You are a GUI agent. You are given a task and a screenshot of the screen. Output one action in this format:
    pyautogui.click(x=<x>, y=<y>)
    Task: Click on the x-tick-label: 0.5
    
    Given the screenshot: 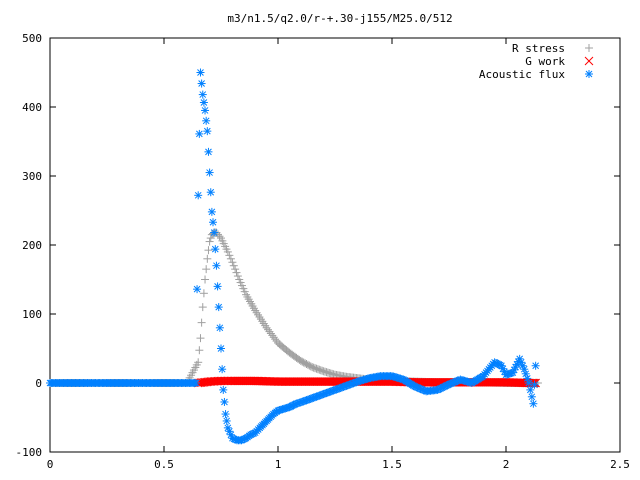 What is the action you would take?
    pyautogui.click(x=164, y=464)
    